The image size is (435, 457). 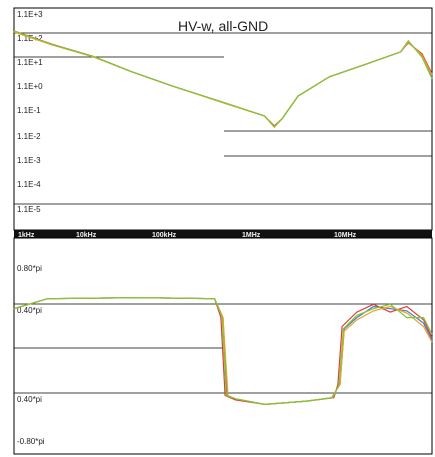 I want to click on x-axis-band, so click(x=223, y=234).